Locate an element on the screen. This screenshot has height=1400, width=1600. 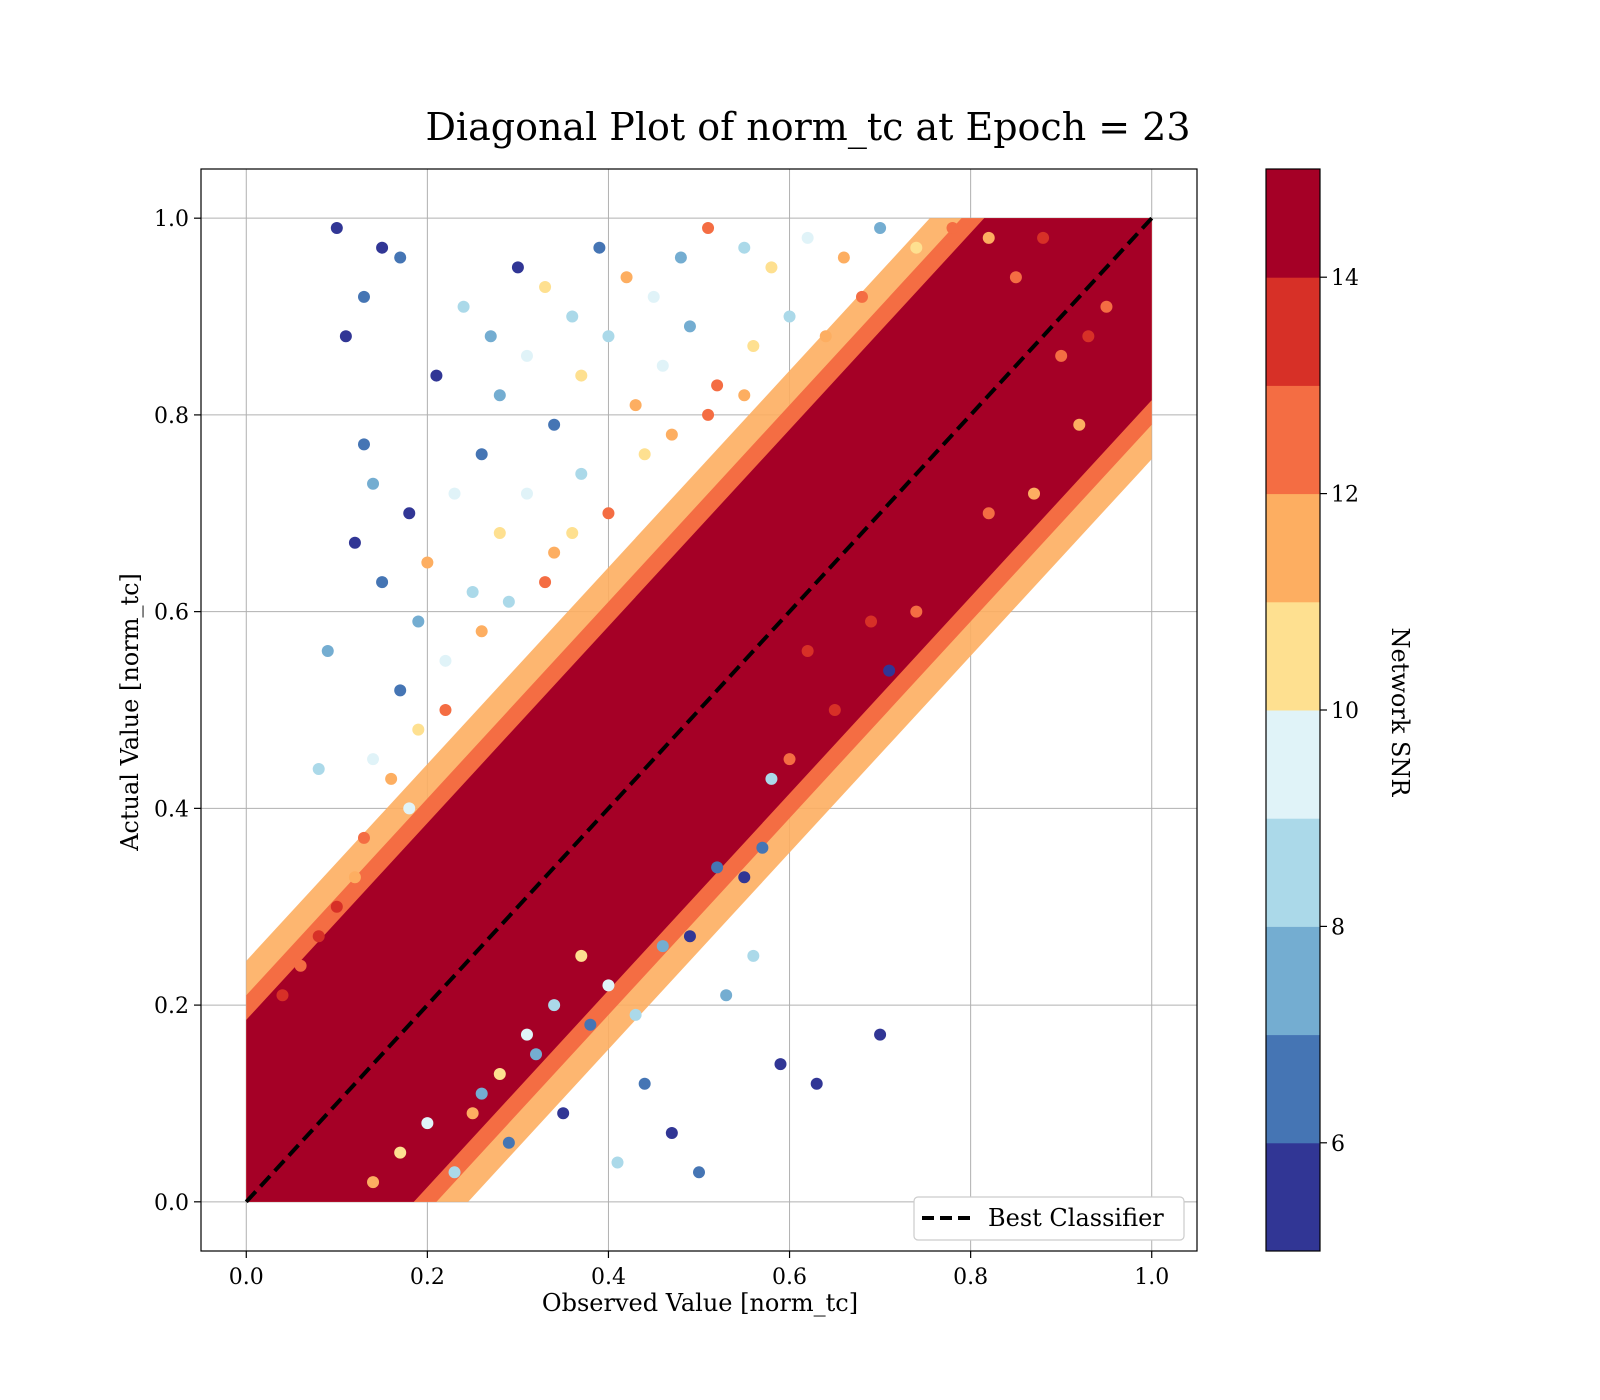
x-tick-label: 0.2 is located at coordinates (427, 1277).